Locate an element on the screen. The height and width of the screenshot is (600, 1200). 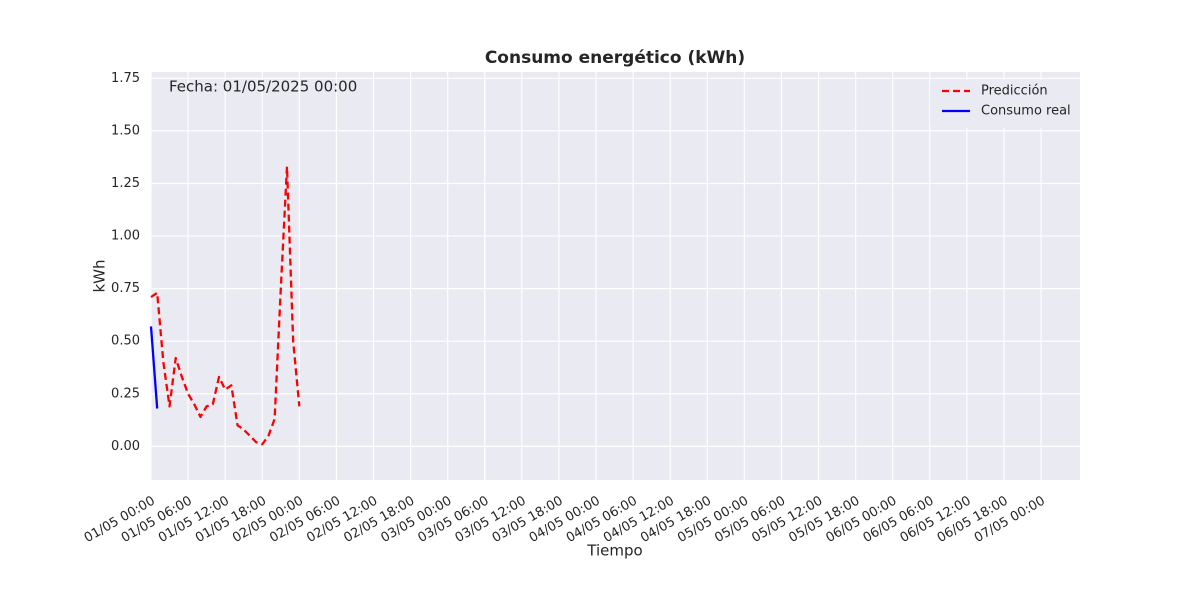
y-axis-label: kWh is located at coordinates (100, 275).